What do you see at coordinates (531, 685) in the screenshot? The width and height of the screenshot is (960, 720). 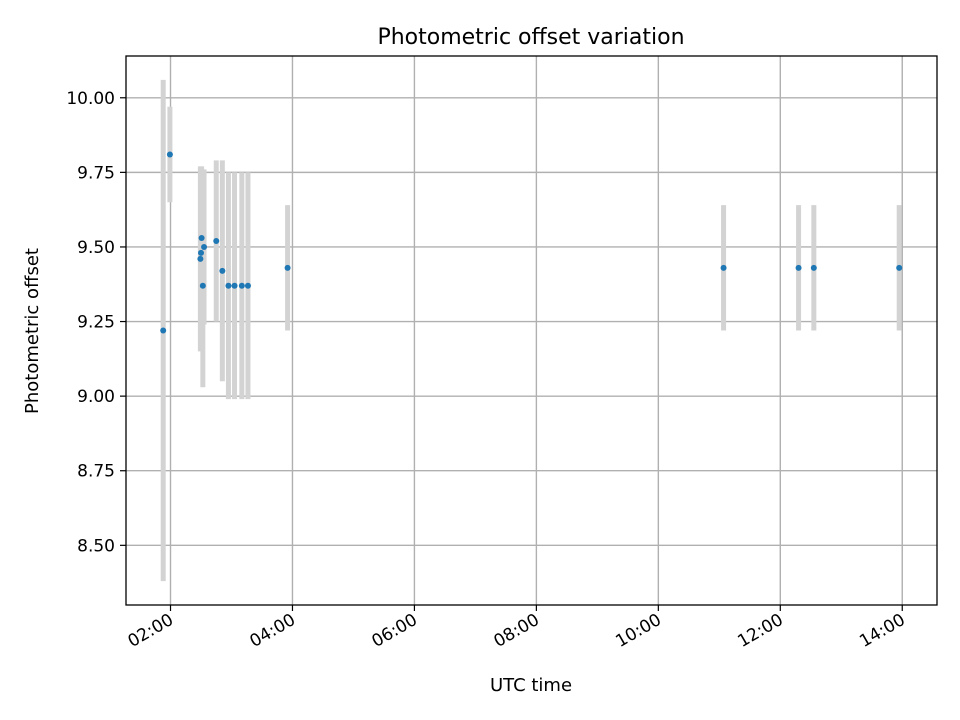 I see `x-axis-label: UTC time` at bounding box center [531, 685].